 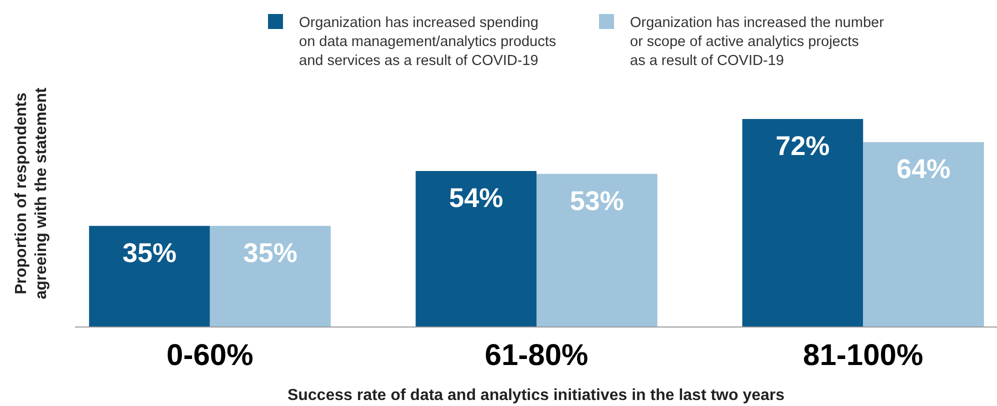 I want to click on data-label: 64%, so click(x=923, y=169).